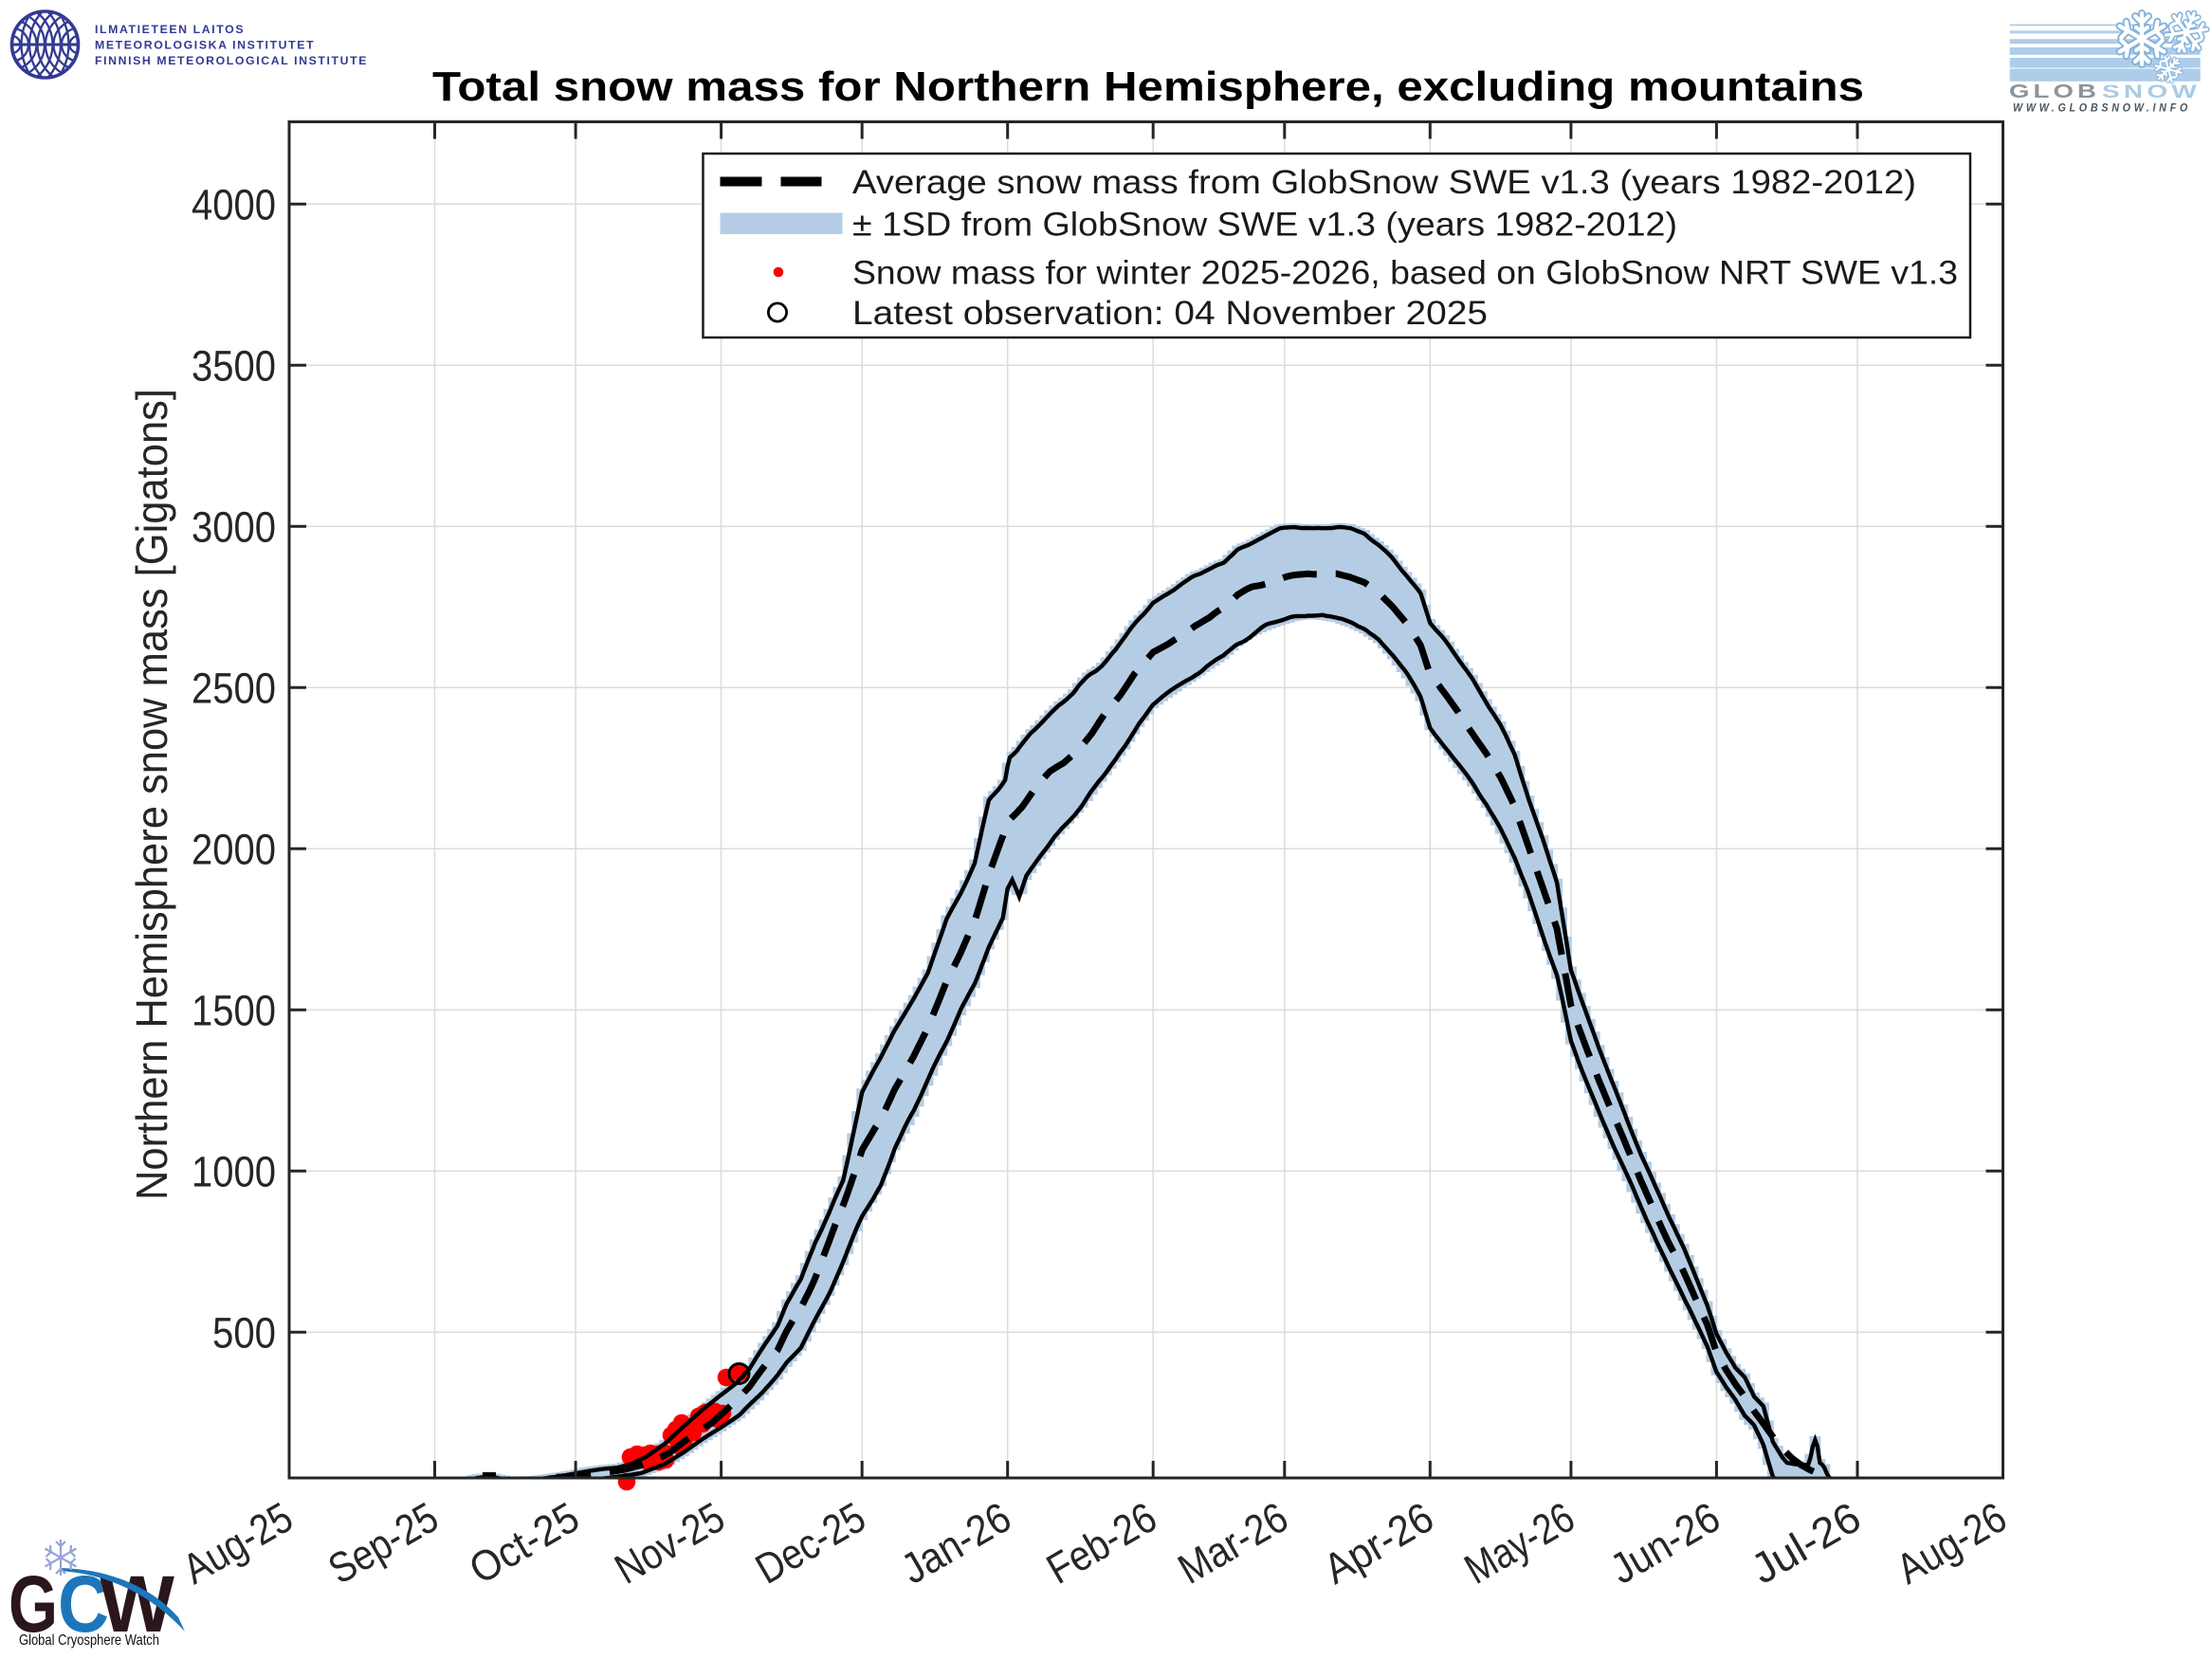 Image resolution: width=2212 pixels, height=1659 pixels. What do you see at coordinates (2102, 109) in the screenshot?
I see `svg-text: WWW.GLOBSNOW.INFO` at bounding box center [2102, 109].